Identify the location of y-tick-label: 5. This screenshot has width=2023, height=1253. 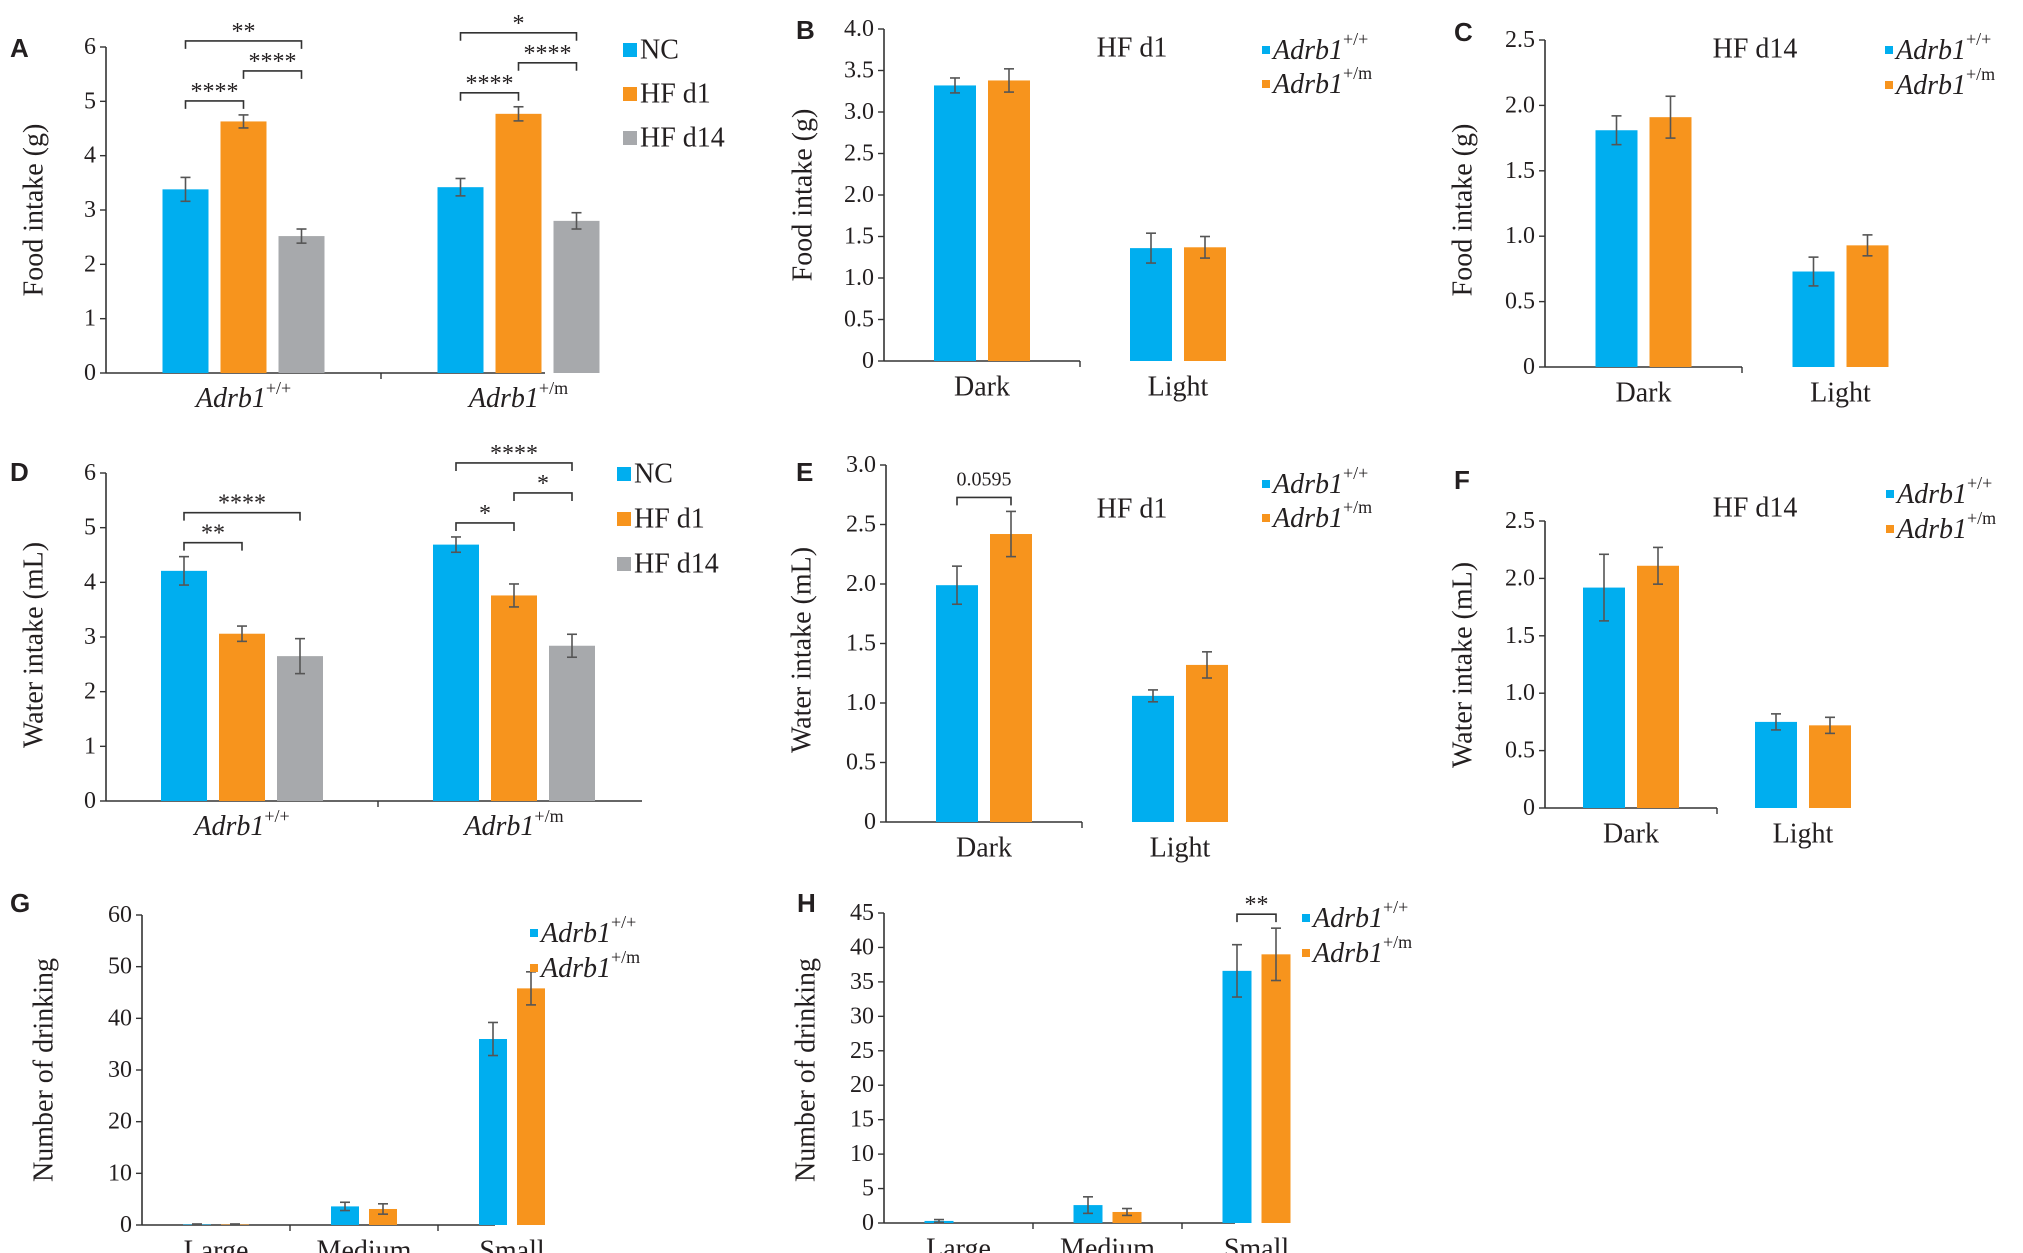
(90, 528).